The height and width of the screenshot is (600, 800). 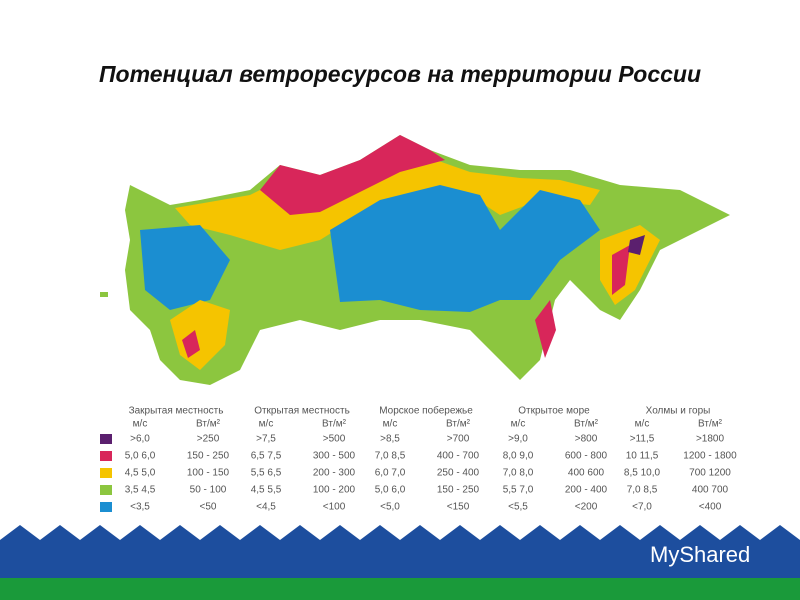 I want to click on legend-cell: <400, so click(x=710, y=507).